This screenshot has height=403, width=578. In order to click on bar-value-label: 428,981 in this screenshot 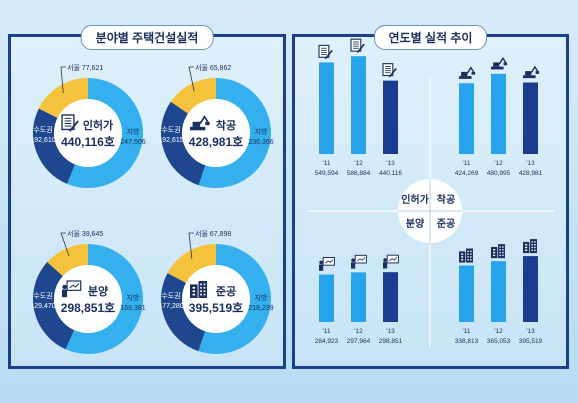, I will do `click(531, 173)`.